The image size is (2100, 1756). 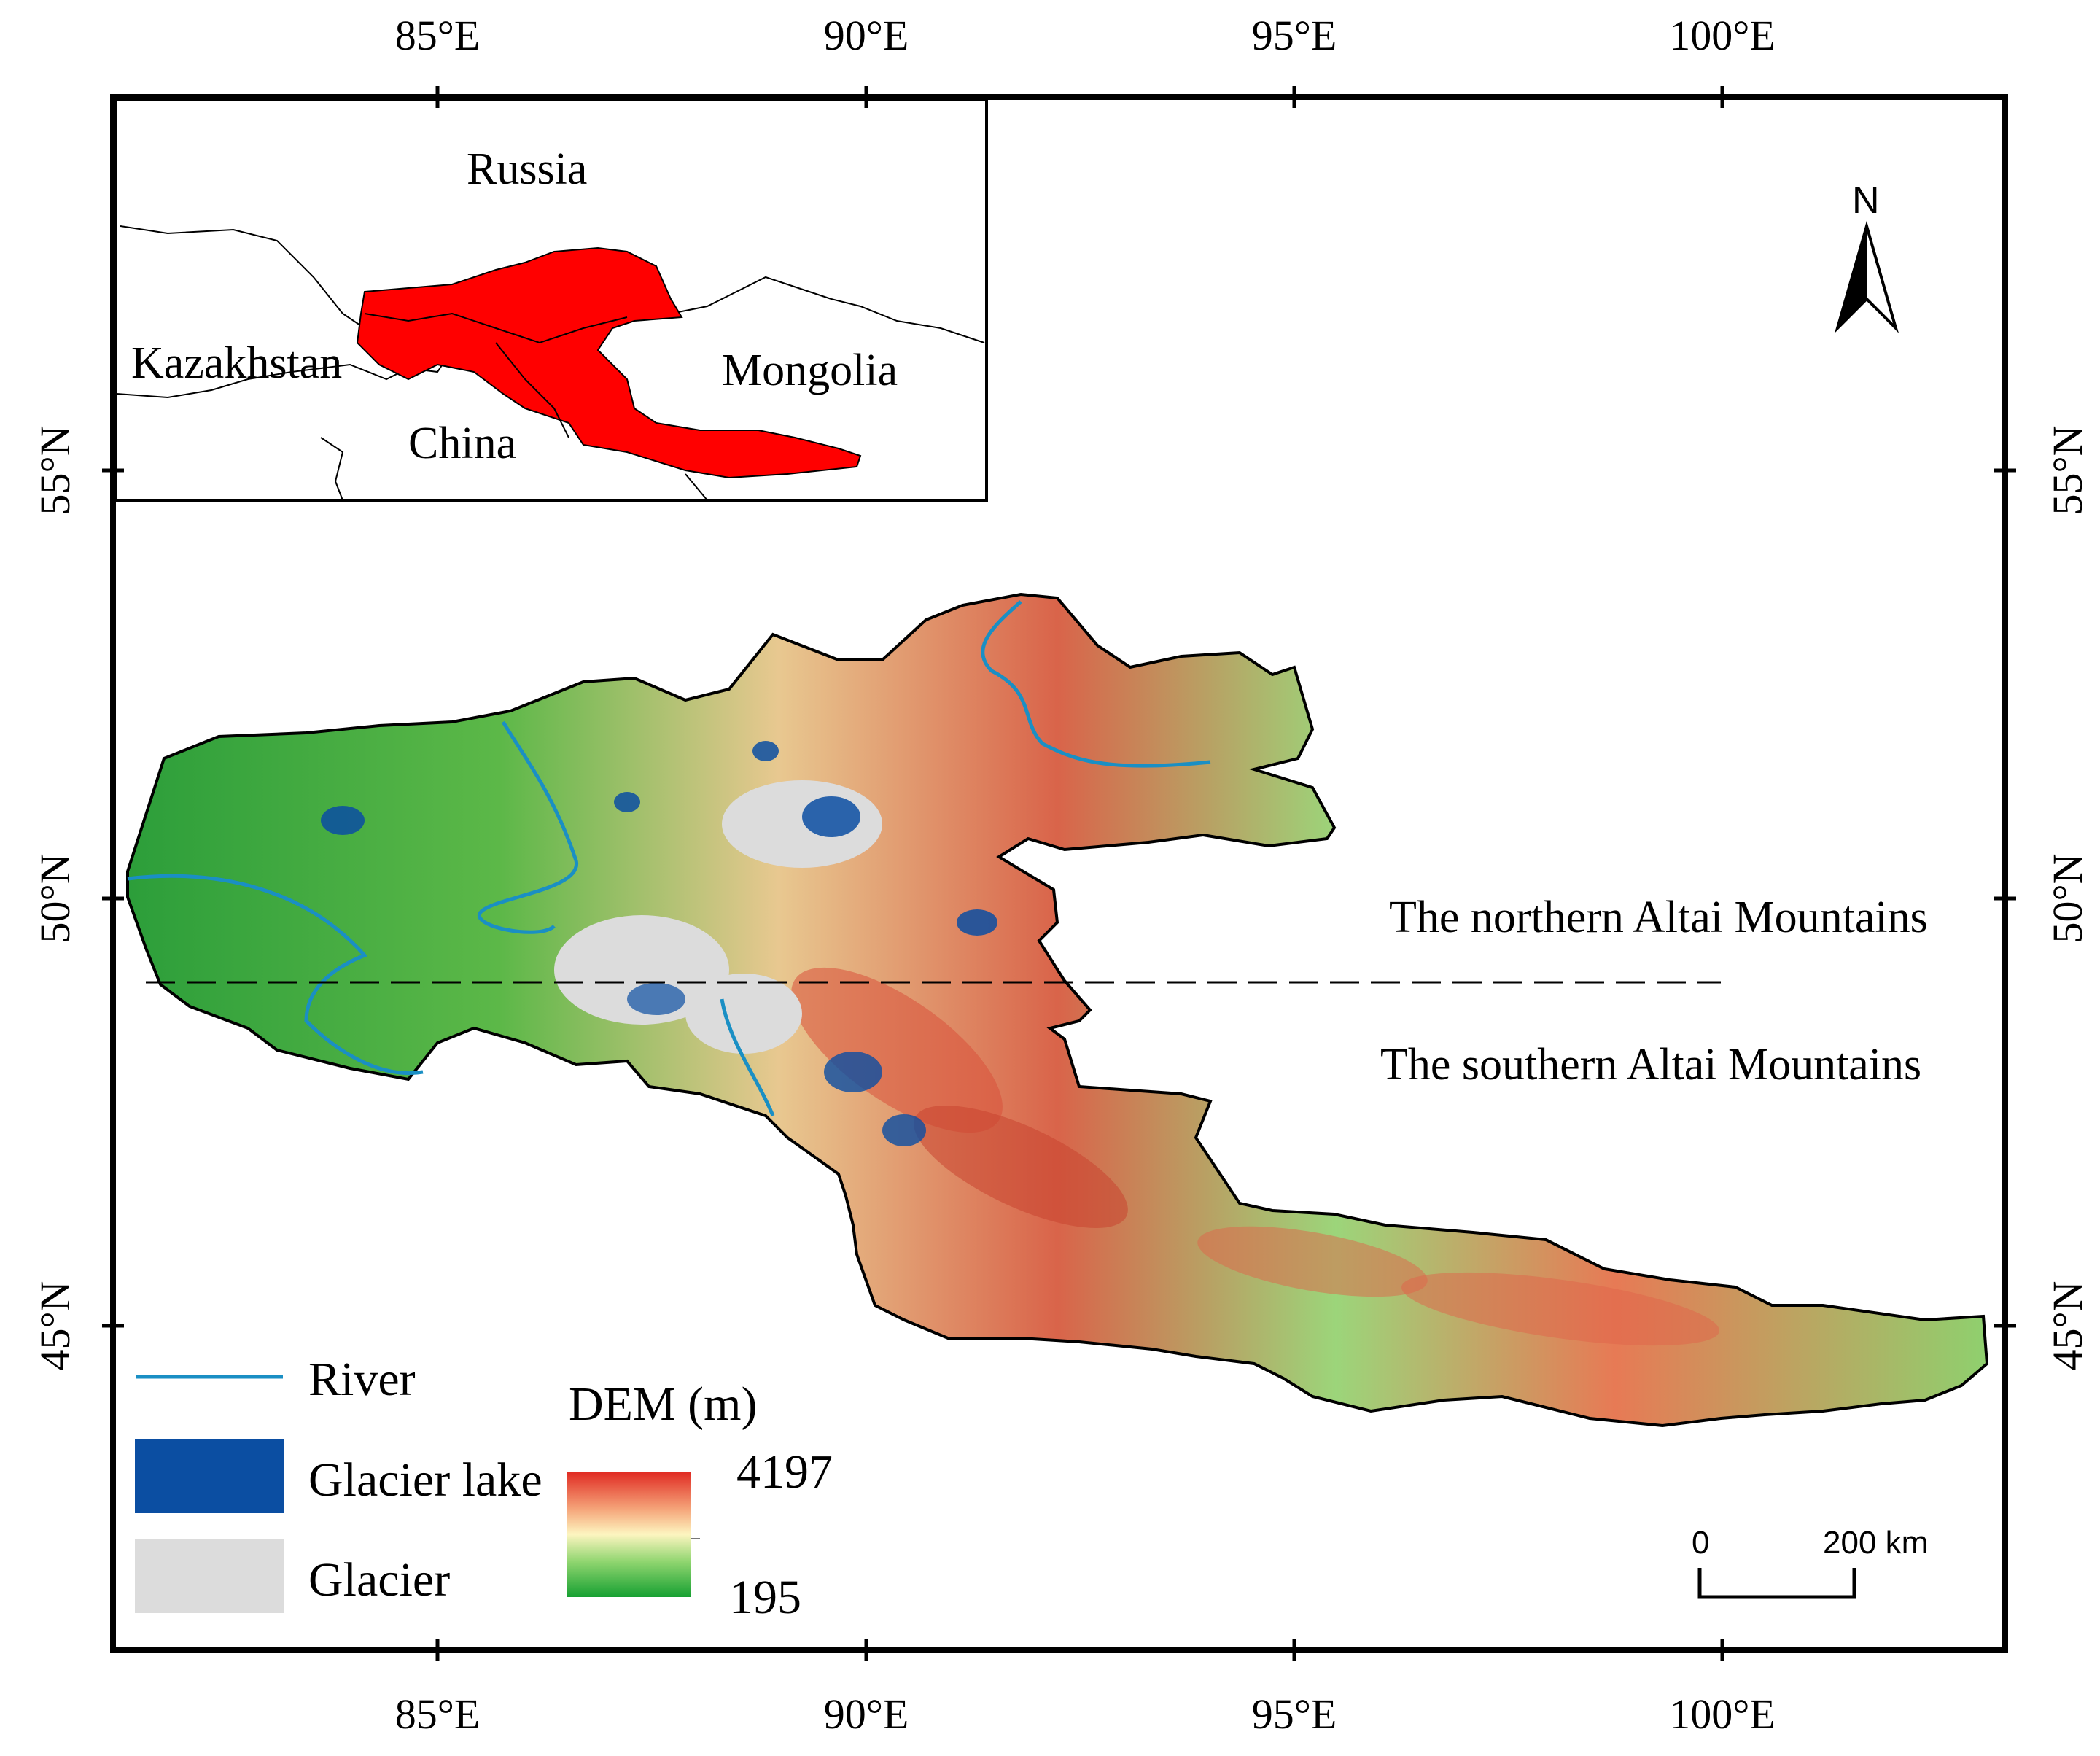 I want to click on lon-label-bottom: 85°E, so click(x=438, y=1714).